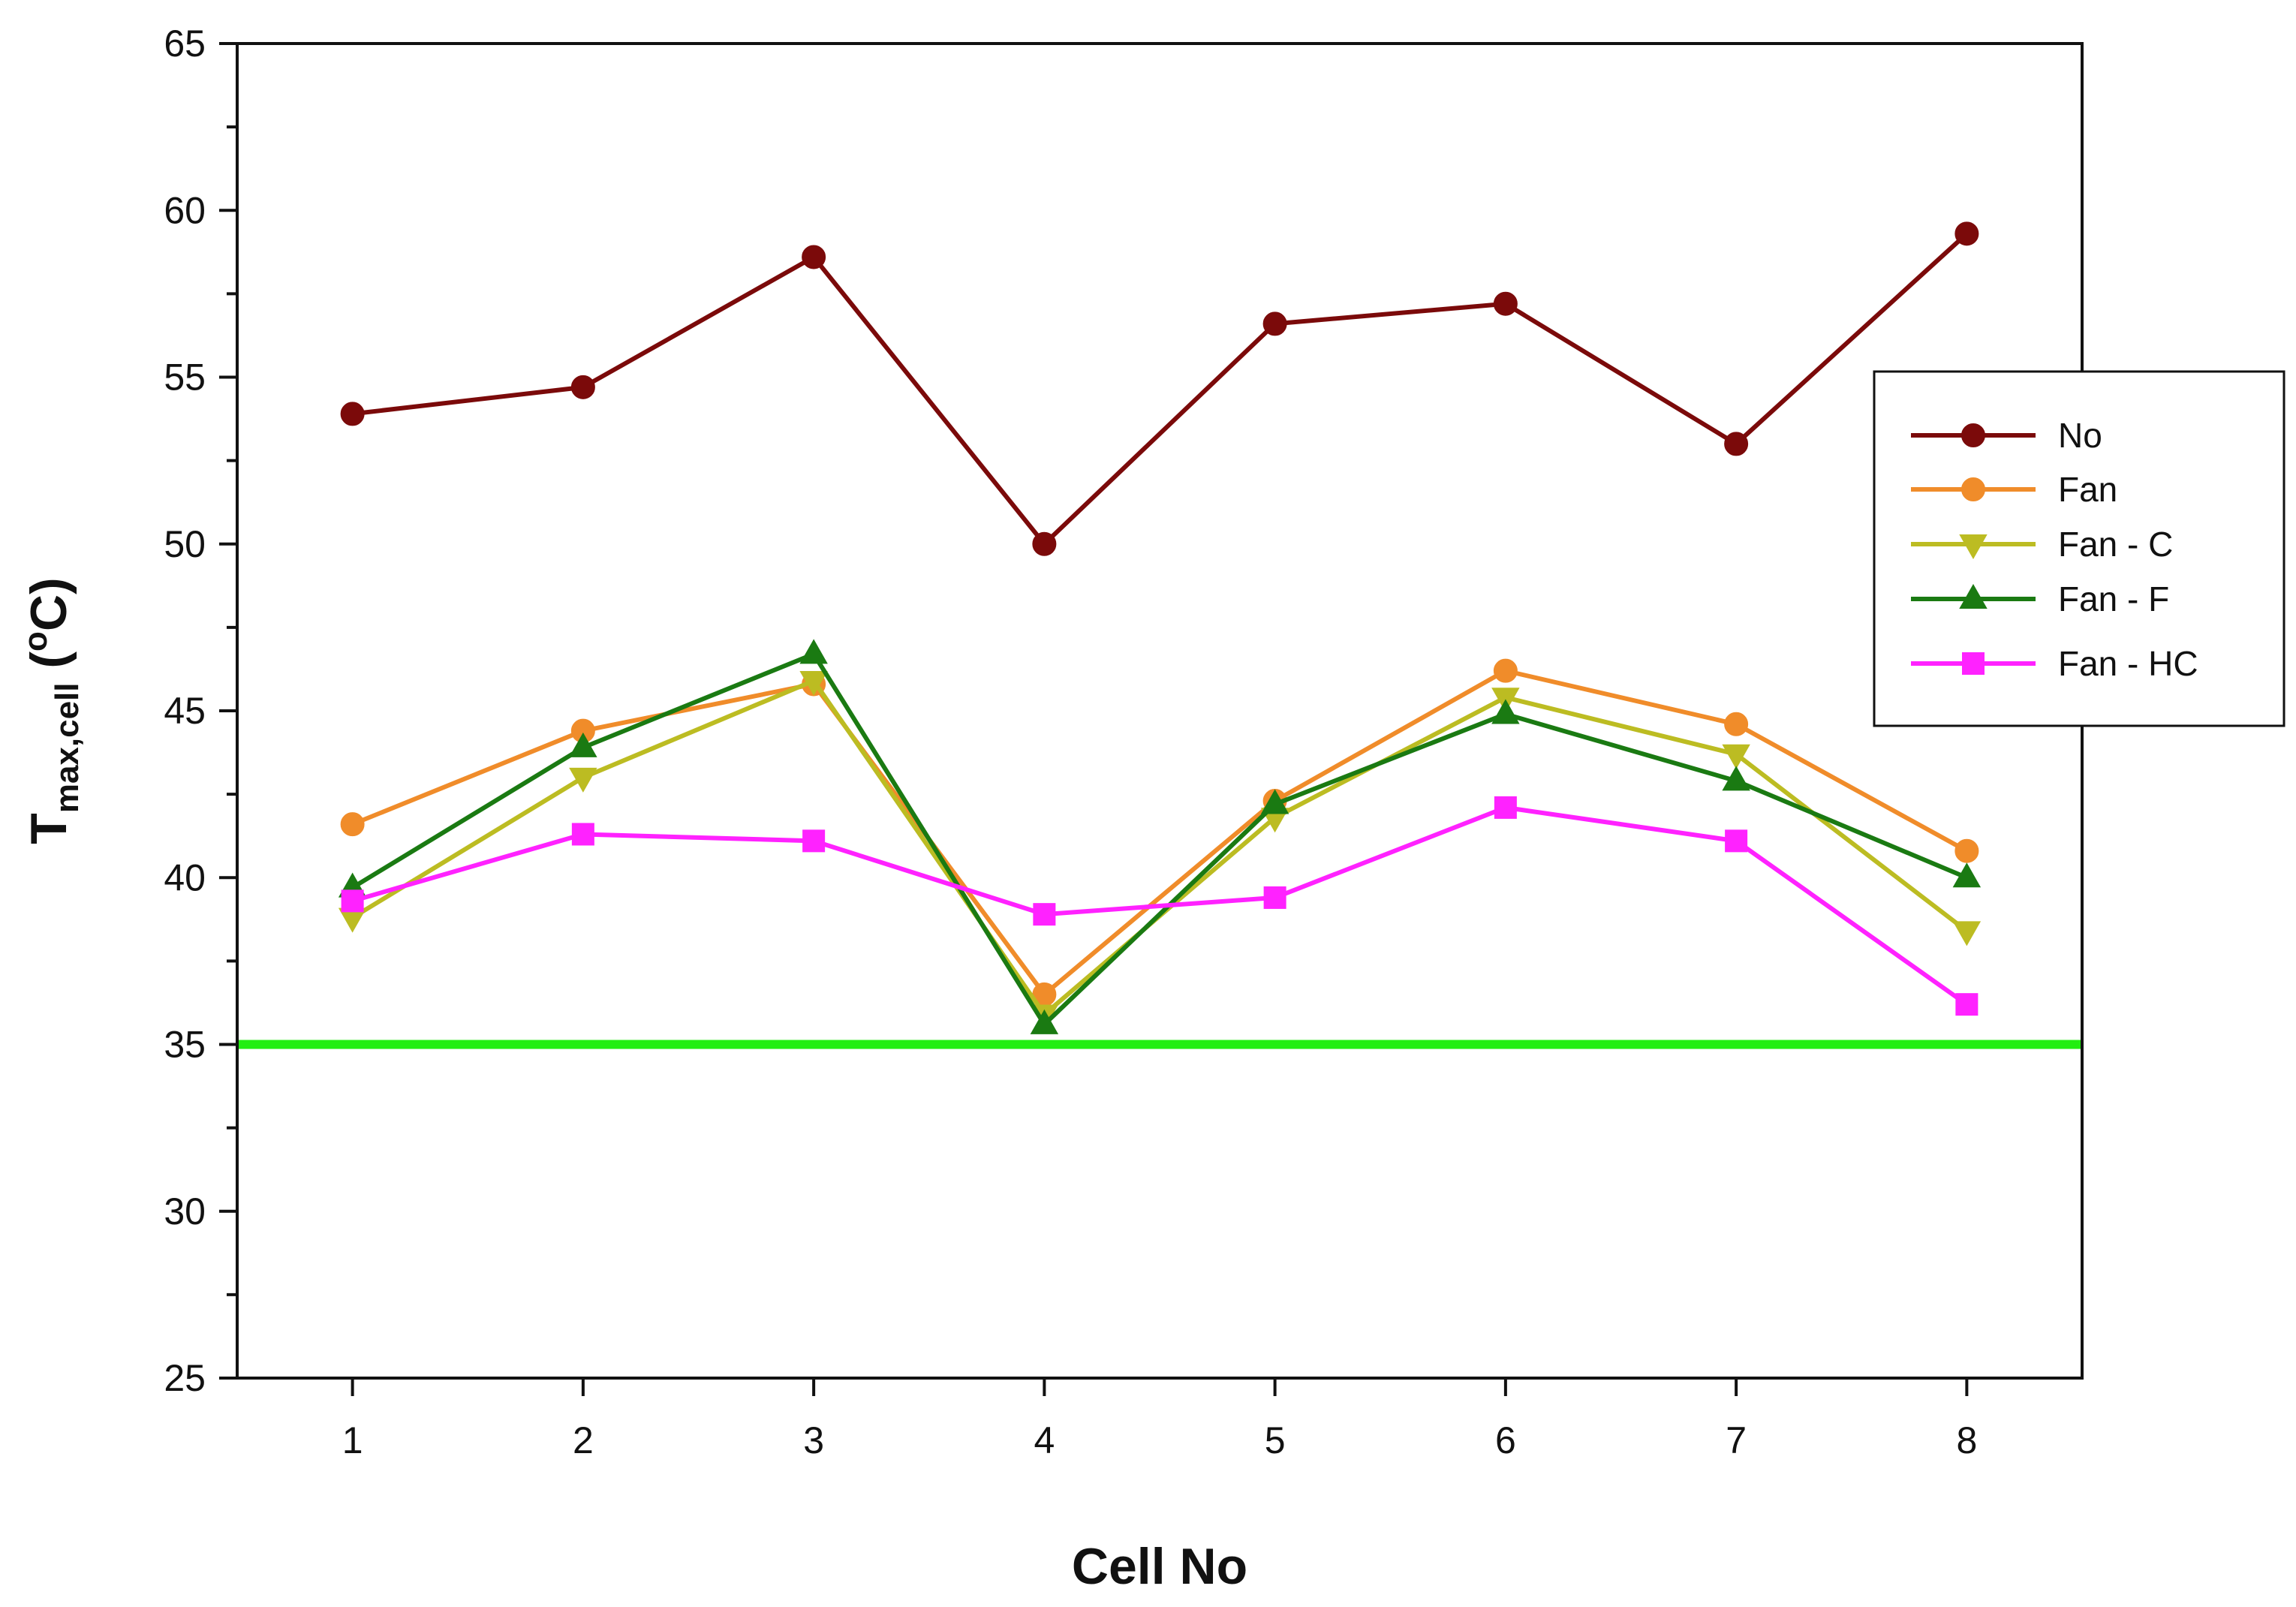 This screenshot has height=1607, width=2296. Describe the element at coordinates (185, 1045) in the screenshot. I see `y-tick-label: 35` at that location.